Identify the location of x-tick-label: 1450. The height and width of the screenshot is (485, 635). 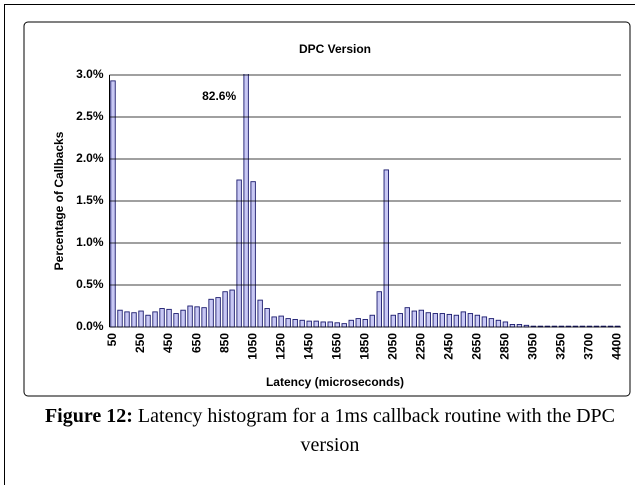
(308, 346).